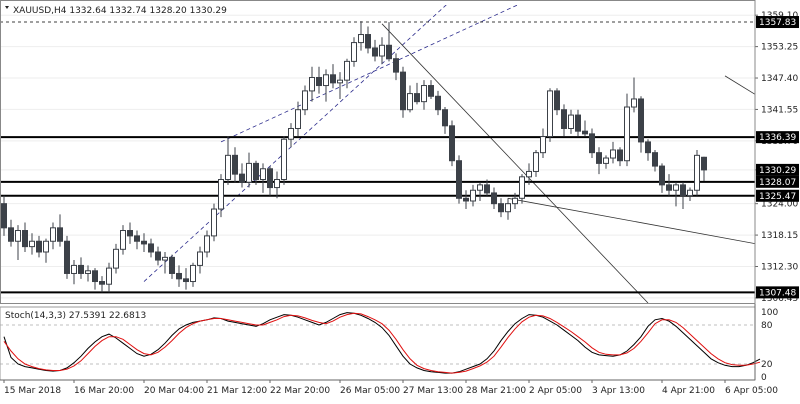  I want to click on time-tick-label: 26 Mar 05:00, so click(370, 391).